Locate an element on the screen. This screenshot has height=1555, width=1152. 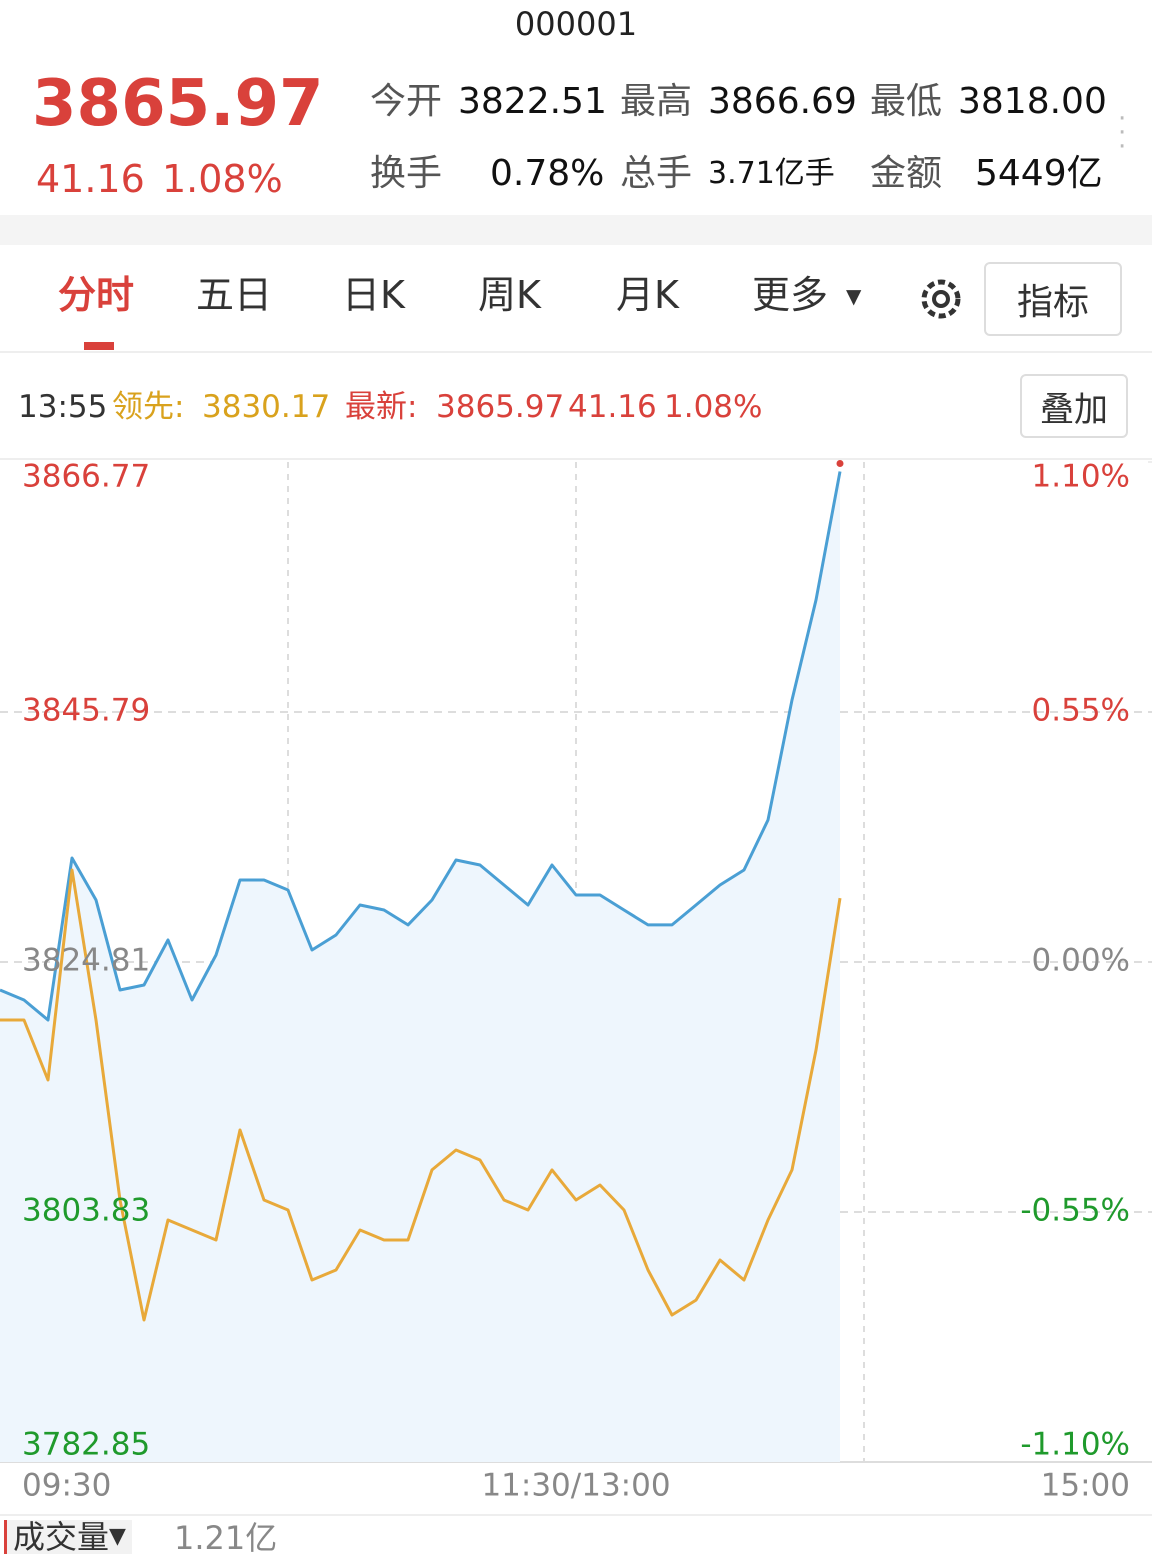
volume-value: 1.21亿 is located at coordinates (226, 1537).